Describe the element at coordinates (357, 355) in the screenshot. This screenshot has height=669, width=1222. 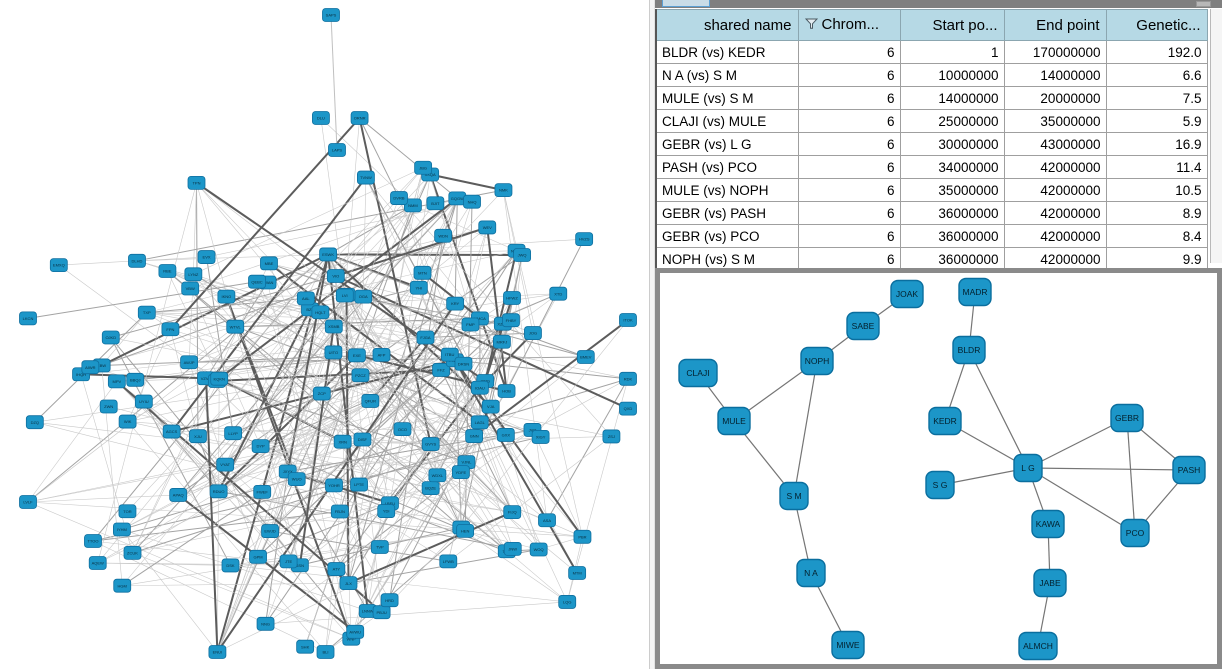
I see `network-node: EXE` at that location.